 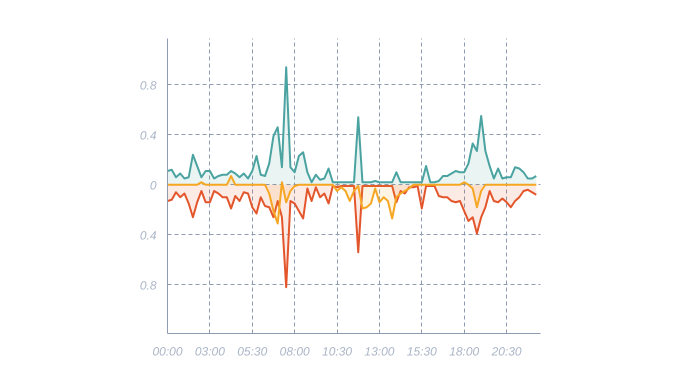 I want to click on x-tick-label: 13:00, so click(x=379, y=351).